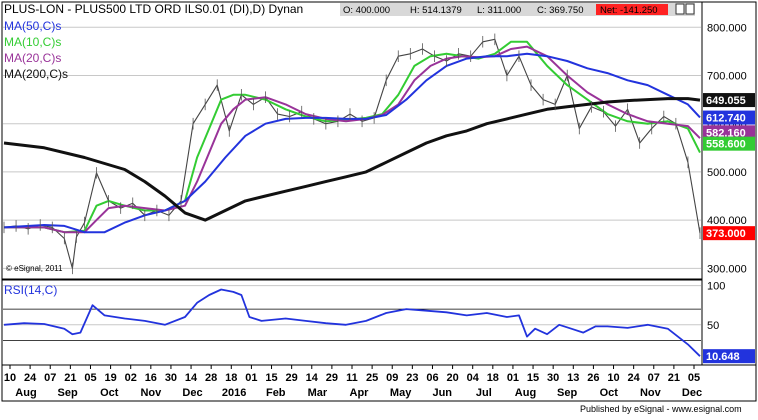  What do you see at coordinates (726, 119) in the screenshot?
I see `price-badge-label: 612.740` at bounding box center [726, 119].